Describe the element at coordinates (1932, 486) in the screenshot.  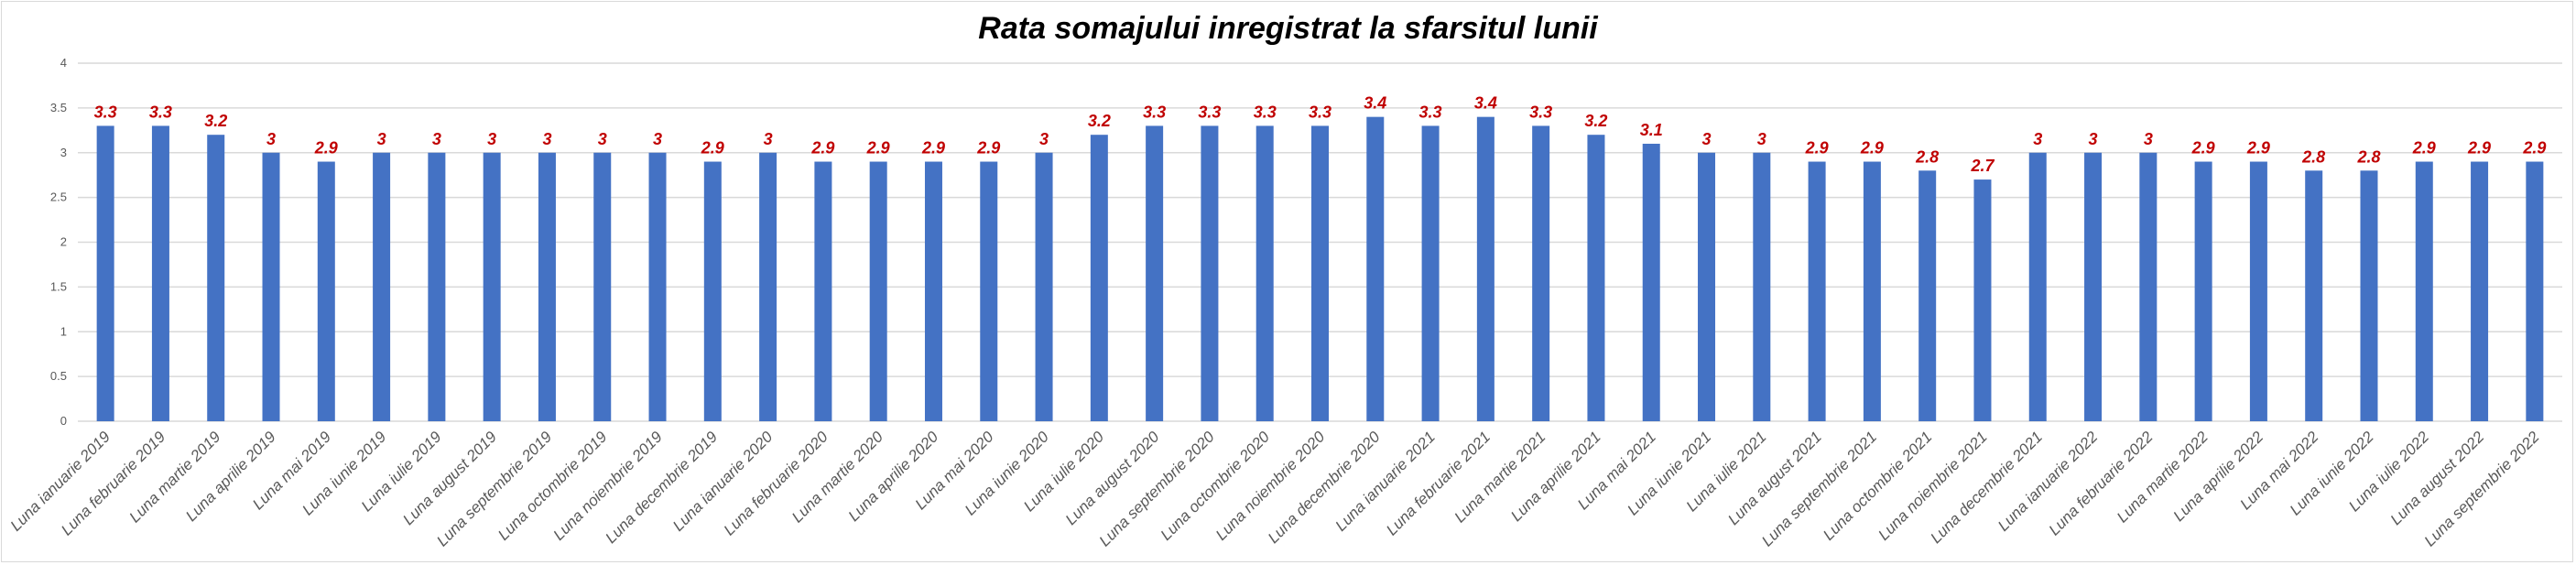
I see `x-tick-label: Luna noiembrie 2021` at that location.